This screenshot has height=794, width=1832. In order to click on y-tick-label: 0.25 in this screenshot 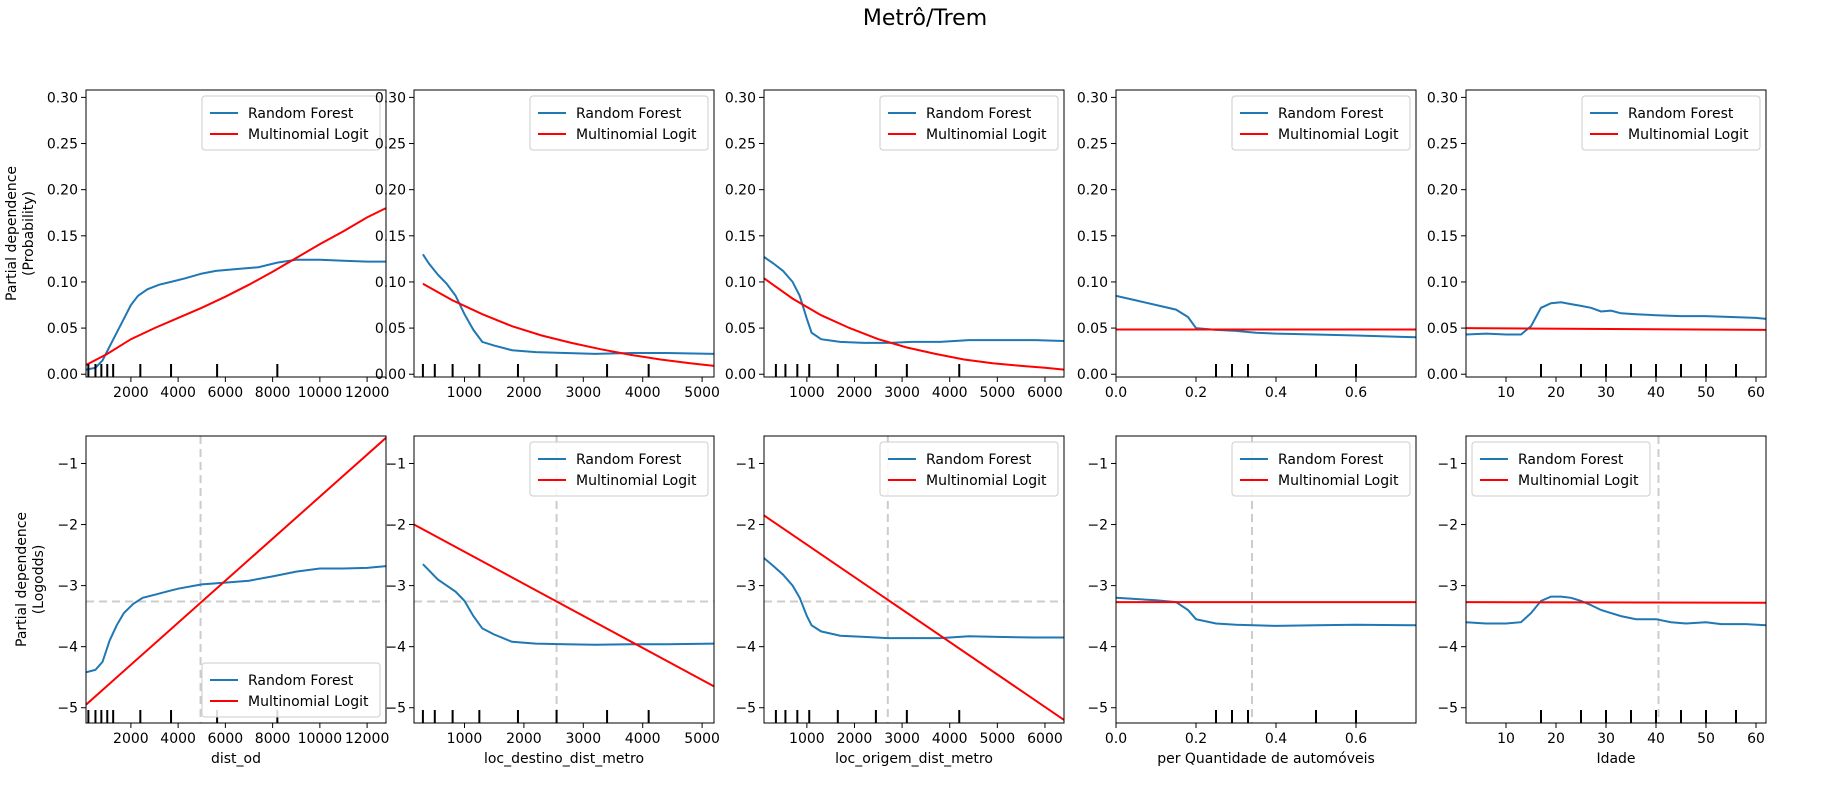, I will do `click(1442, 145)`.